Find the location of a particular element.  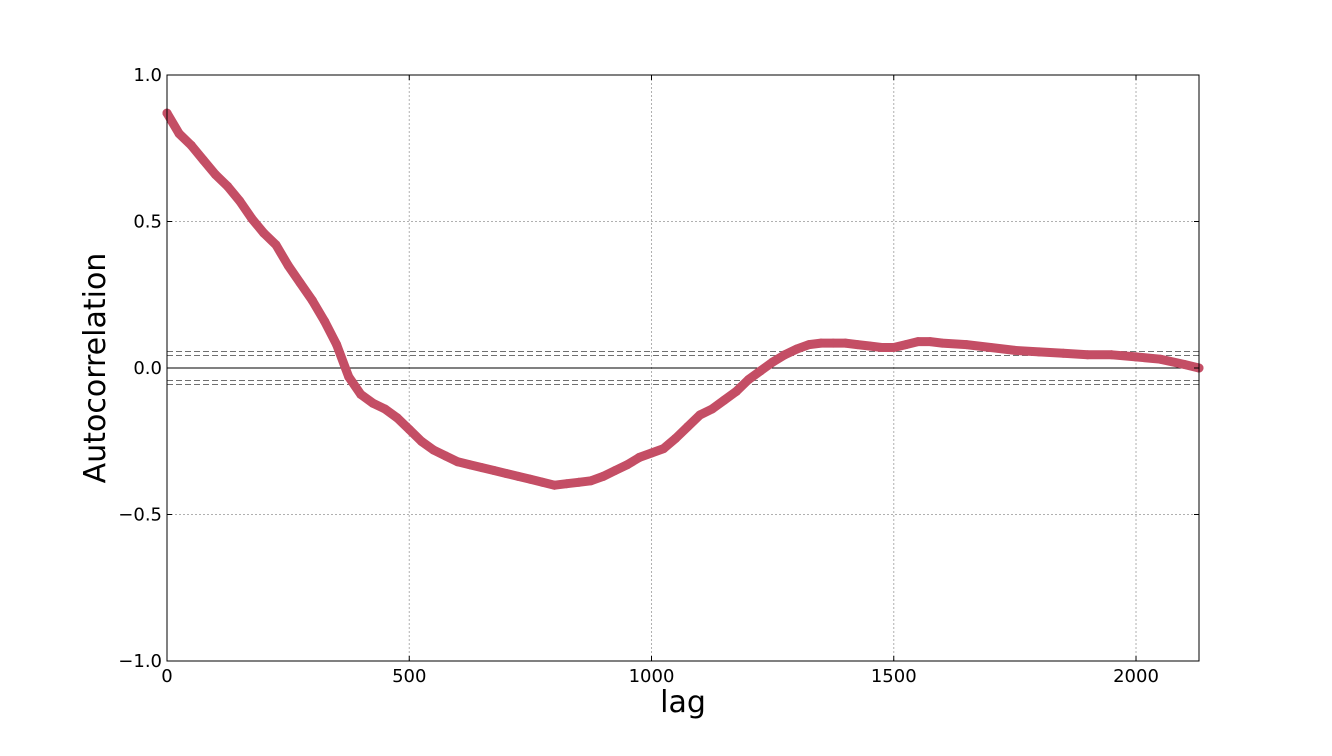

y-tick-label: −1.0 is located at coordinates (140, 661).